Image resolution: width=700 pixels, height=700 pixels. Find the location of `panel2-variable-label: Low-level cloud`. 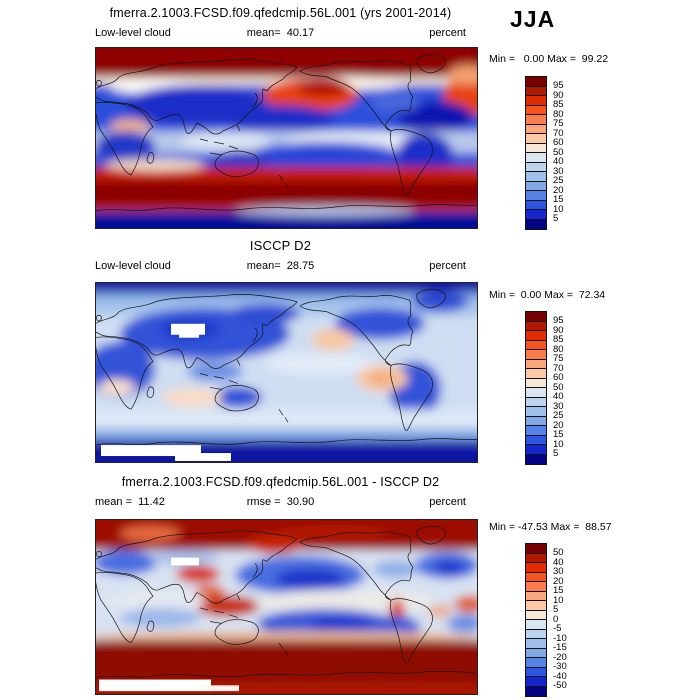

panel2-variable-label: Low-level cloud is located at coordinates (133, 266).